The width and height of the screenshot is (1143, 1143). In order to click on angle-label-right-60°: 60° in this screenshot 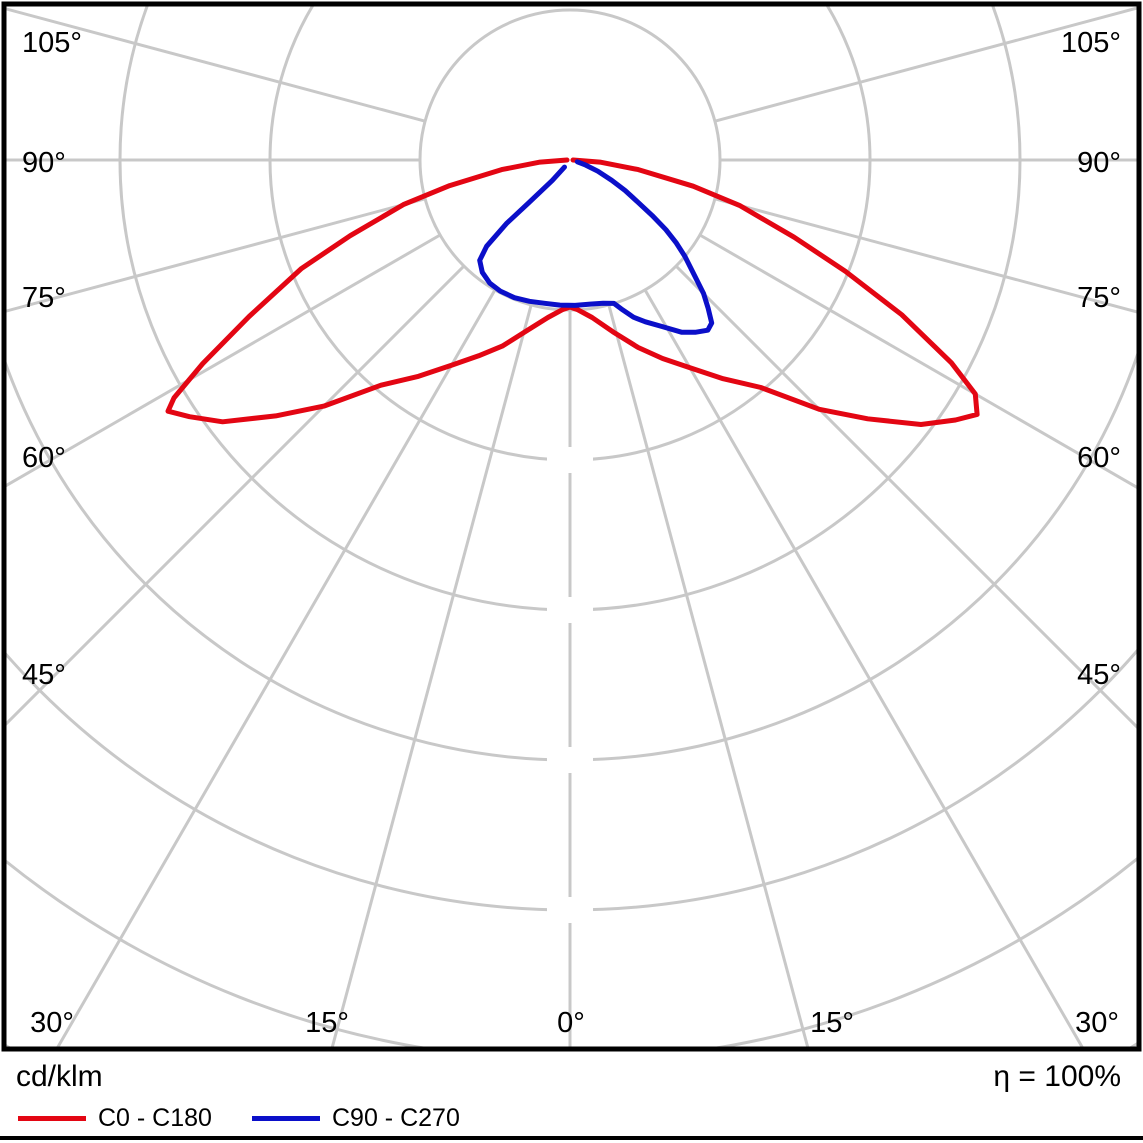, I will do `click(1099, 458)`.